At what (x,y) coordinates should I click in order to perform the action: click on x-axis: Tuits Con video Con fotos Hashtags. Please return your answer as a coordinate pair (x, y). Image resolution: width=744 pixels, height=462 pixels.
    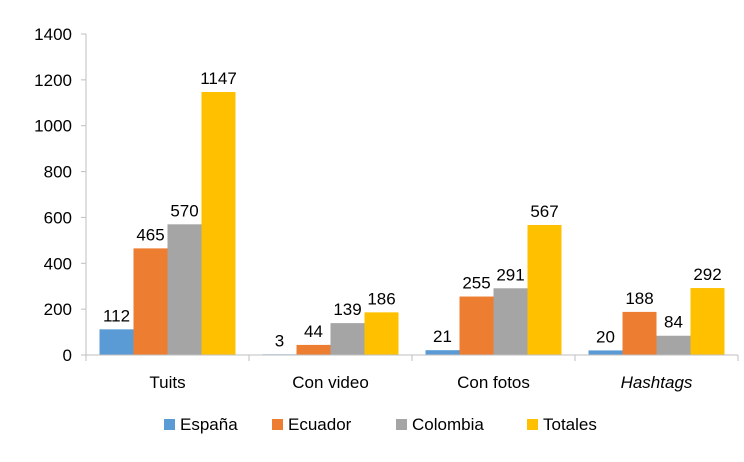
    Looking at the image, I should click on (412, 373).